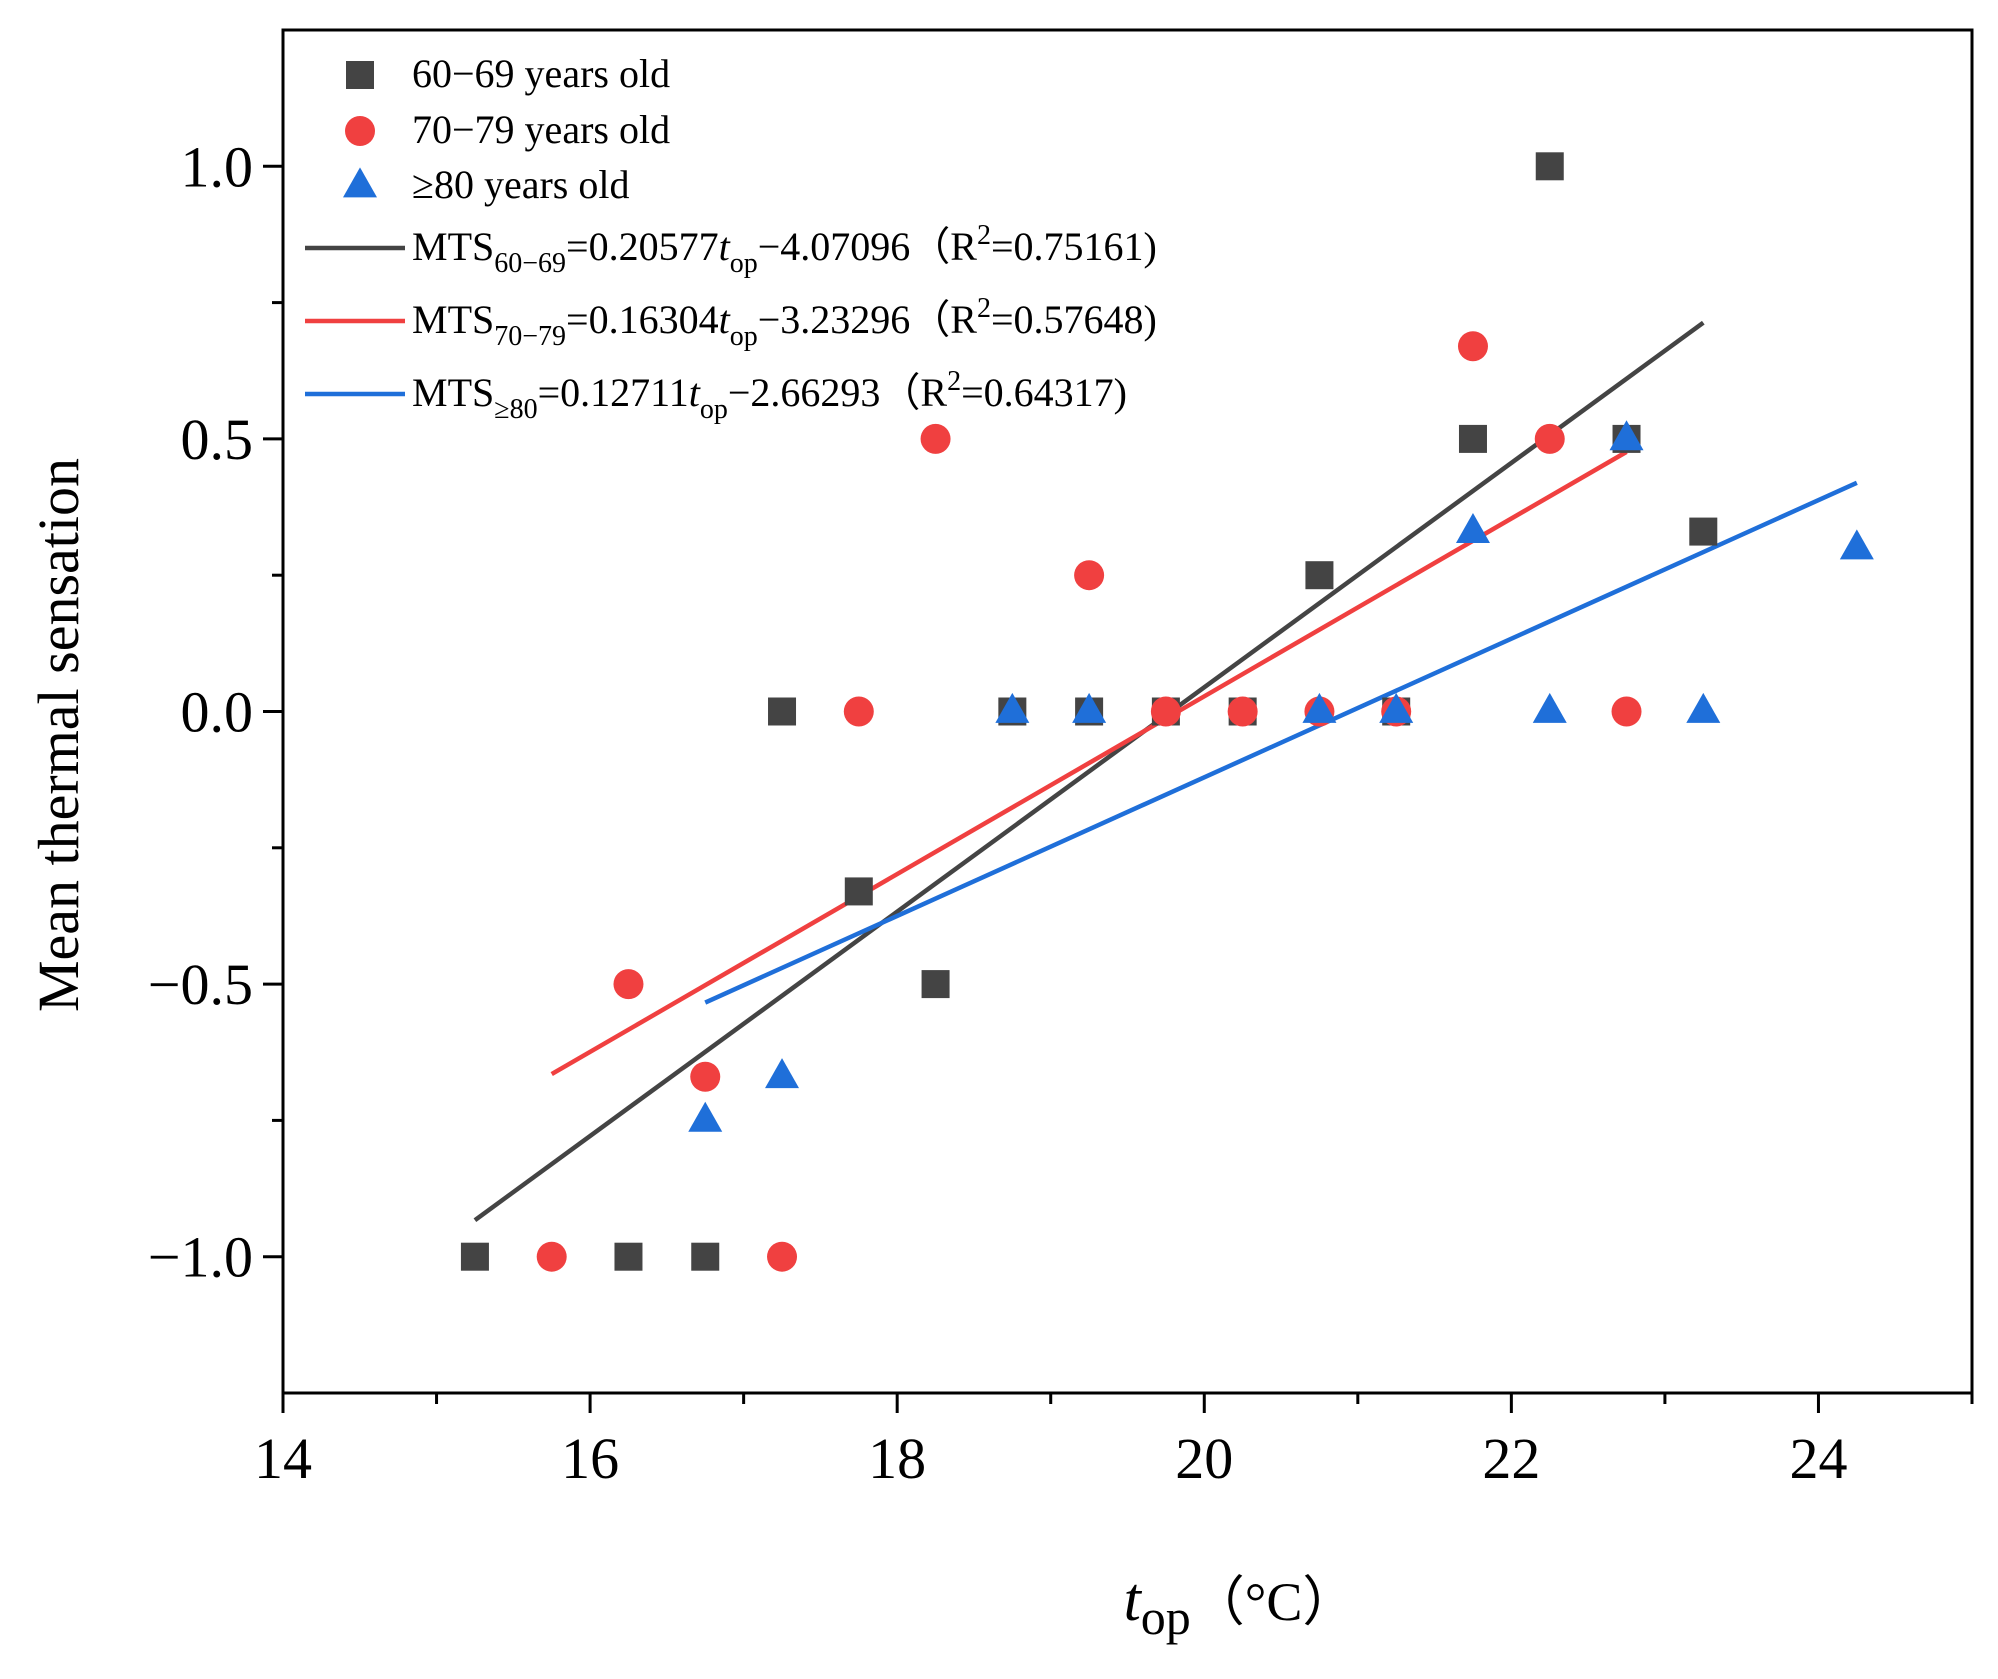  Describe the element at coordinates (217, 439) in the screenshot. I see `y-tick-label: 0.5` at that location.